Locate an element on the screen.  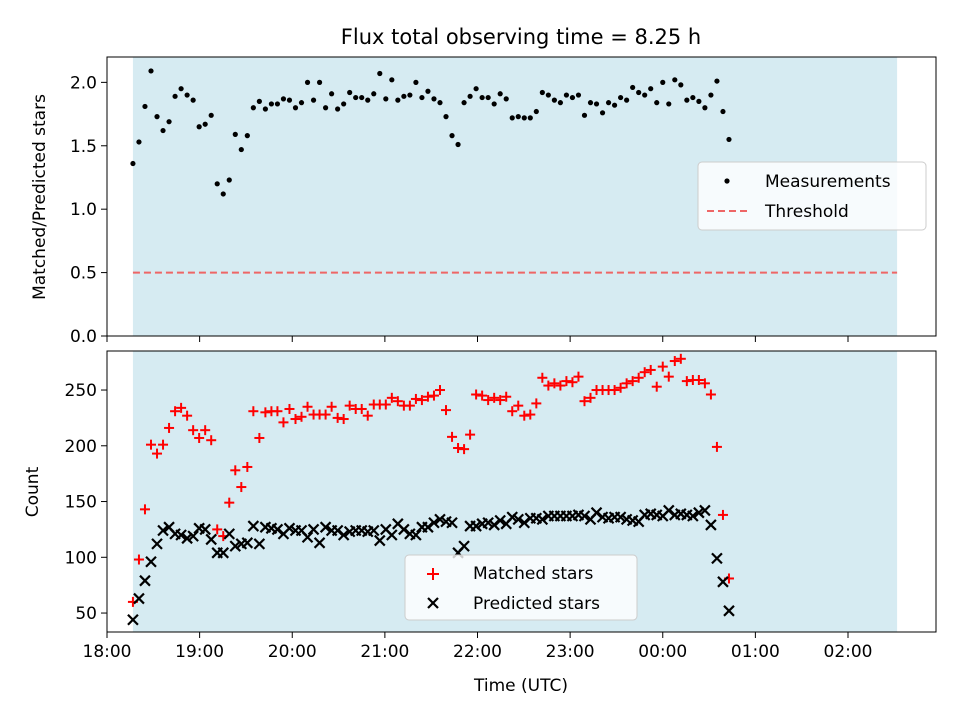
y-tick-label: 250 is located at coordinates (81, 391).